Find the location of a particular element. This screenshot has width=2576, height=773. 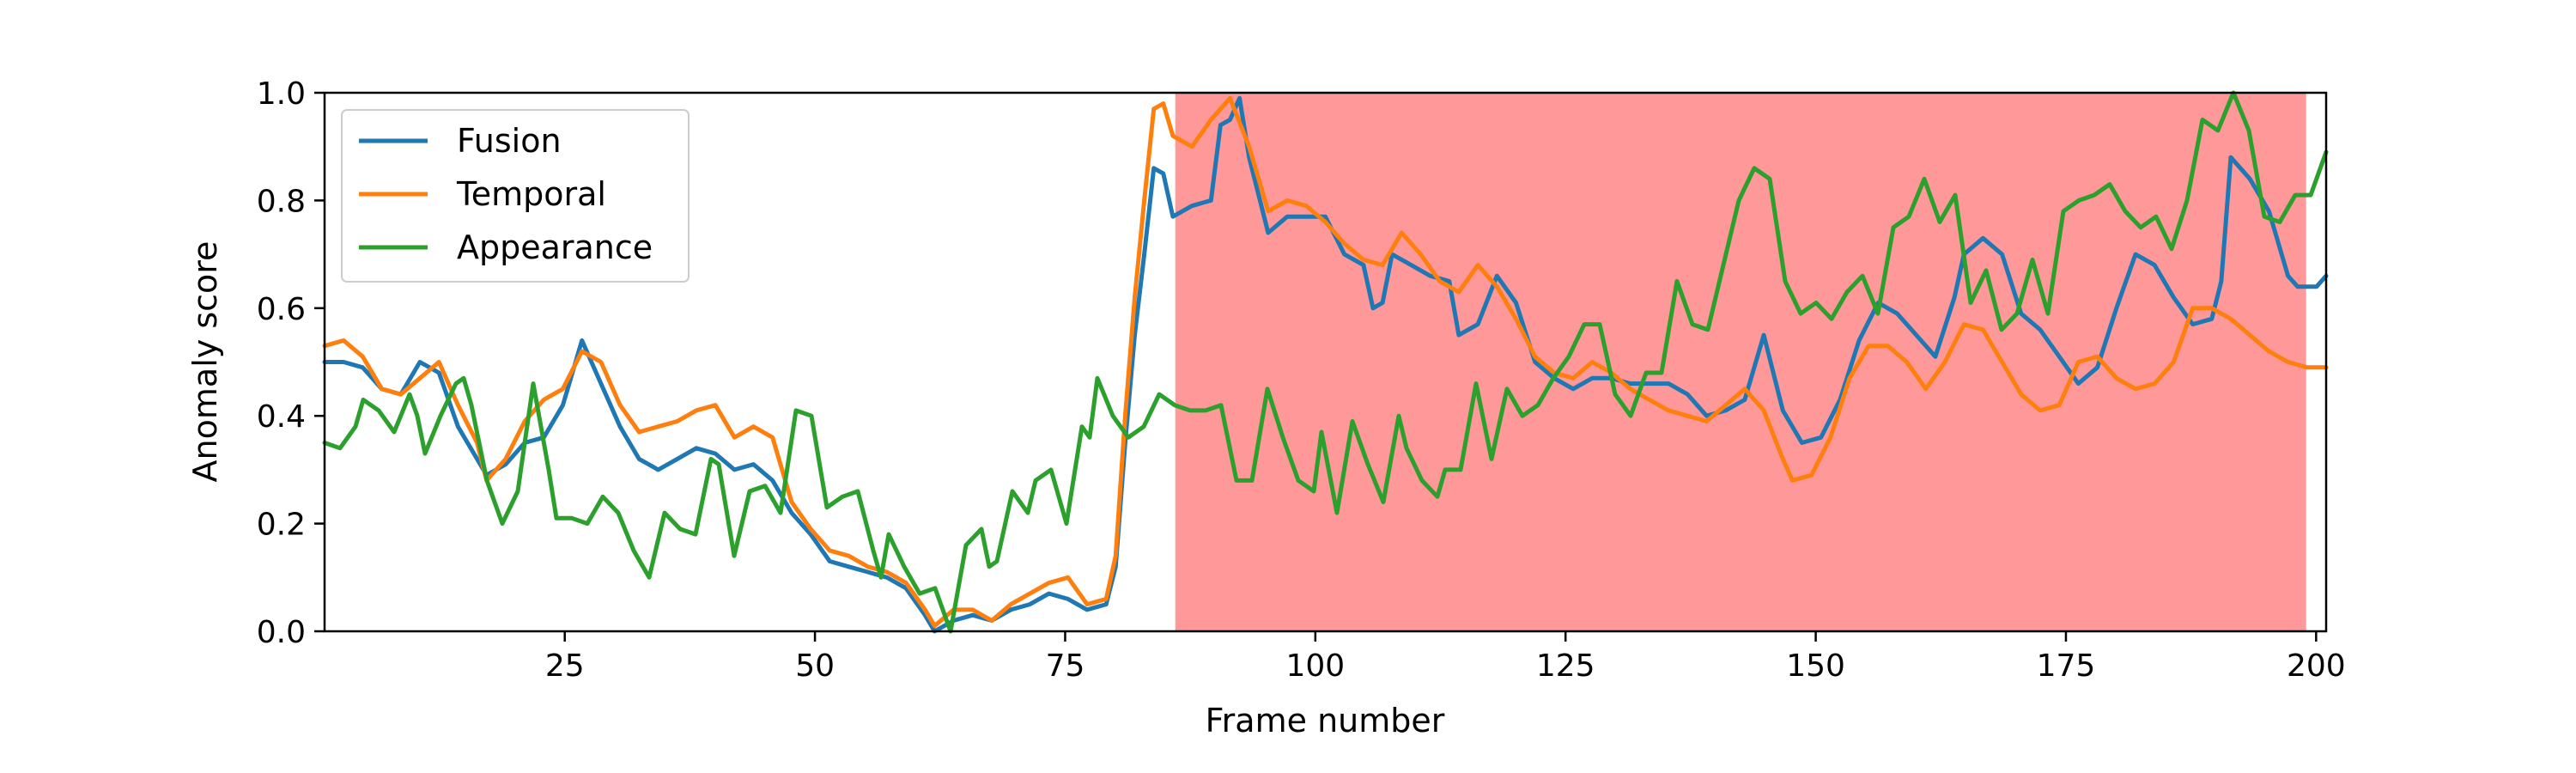

x-tick-label: 75 is located at coordinates (1065, 666).